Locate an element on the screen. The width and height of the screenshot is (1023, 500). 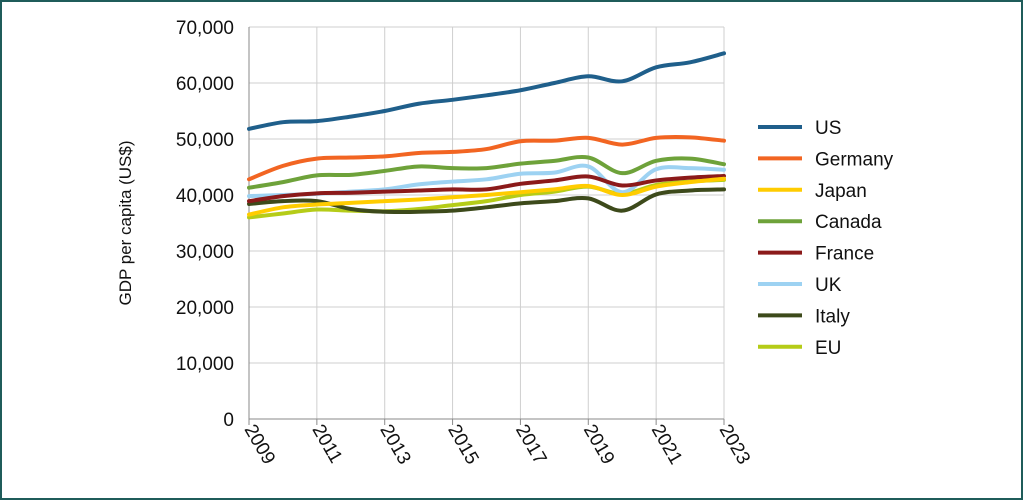
series-line-canada is located at coordinates (486, 172).